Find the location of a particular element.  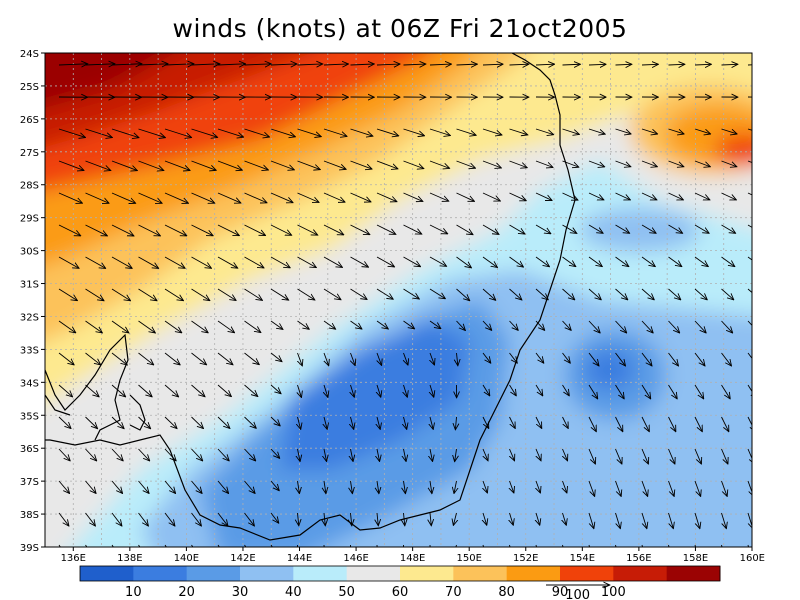

lon-label: 144E is located at coordinates (299, 558).